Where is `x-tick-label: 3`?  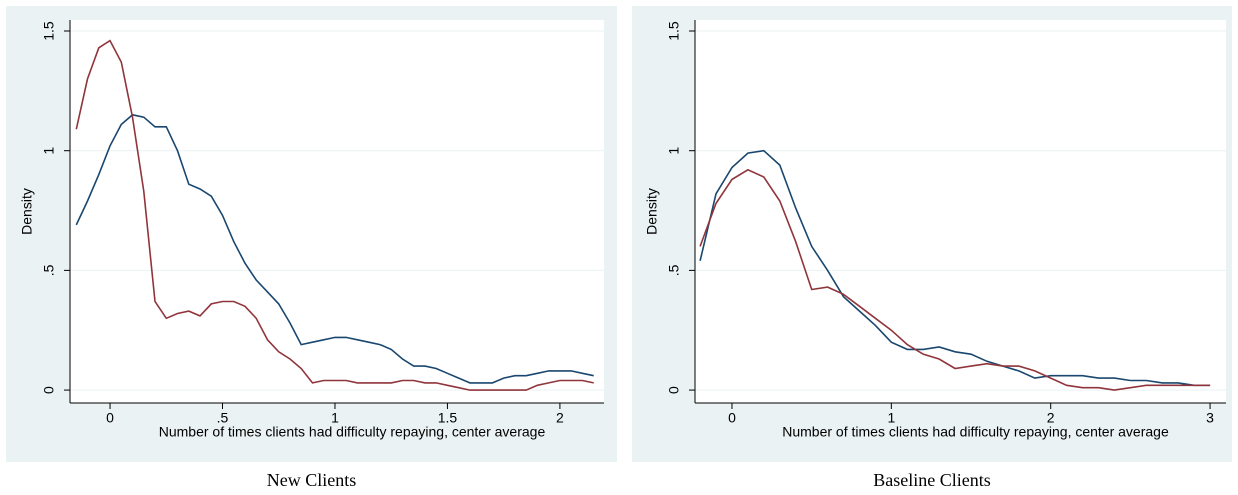 x-tick-label: 3 is located at coordinates (1210, 418).